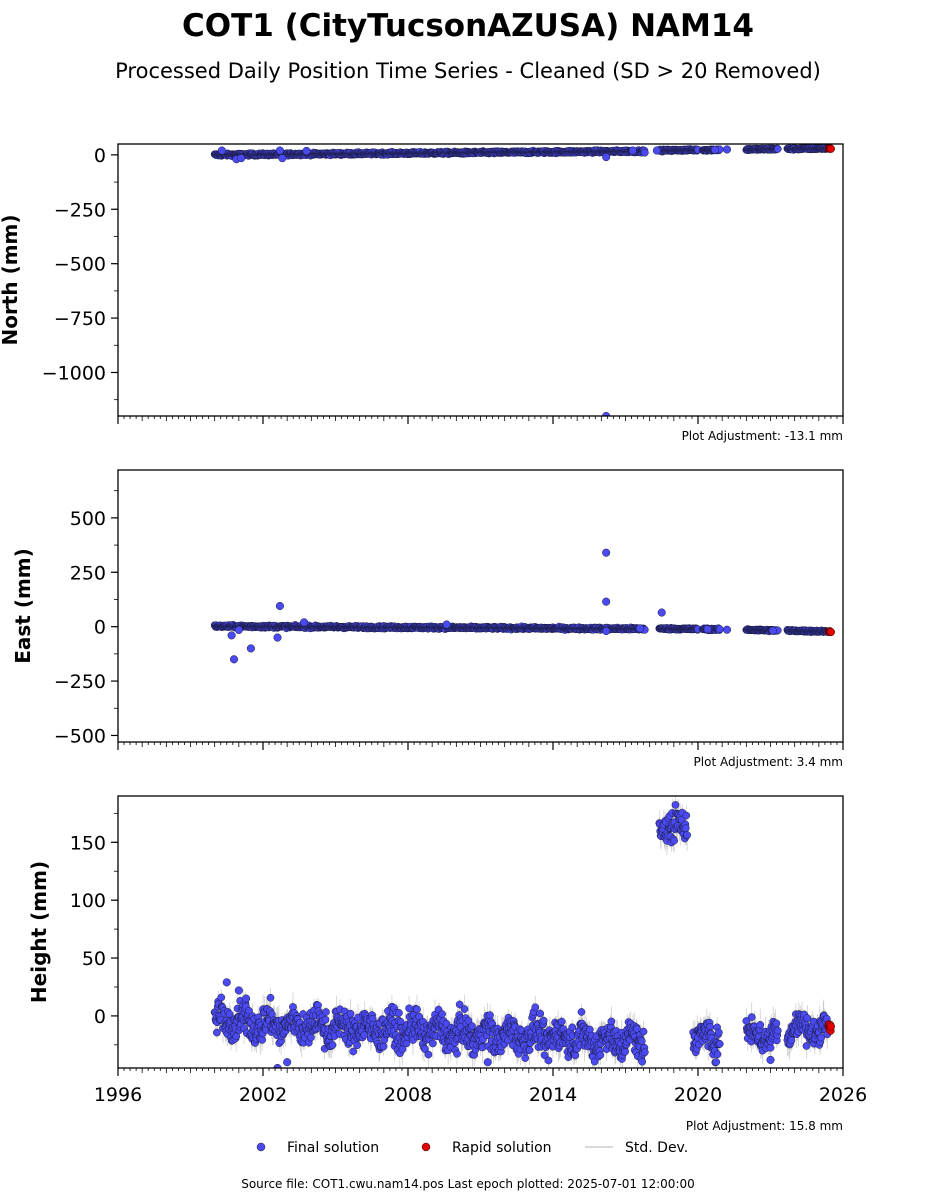 The height and width of the screenshot is (1200, 937). I want to click on y-tick-label: 250, so click(88, 573).